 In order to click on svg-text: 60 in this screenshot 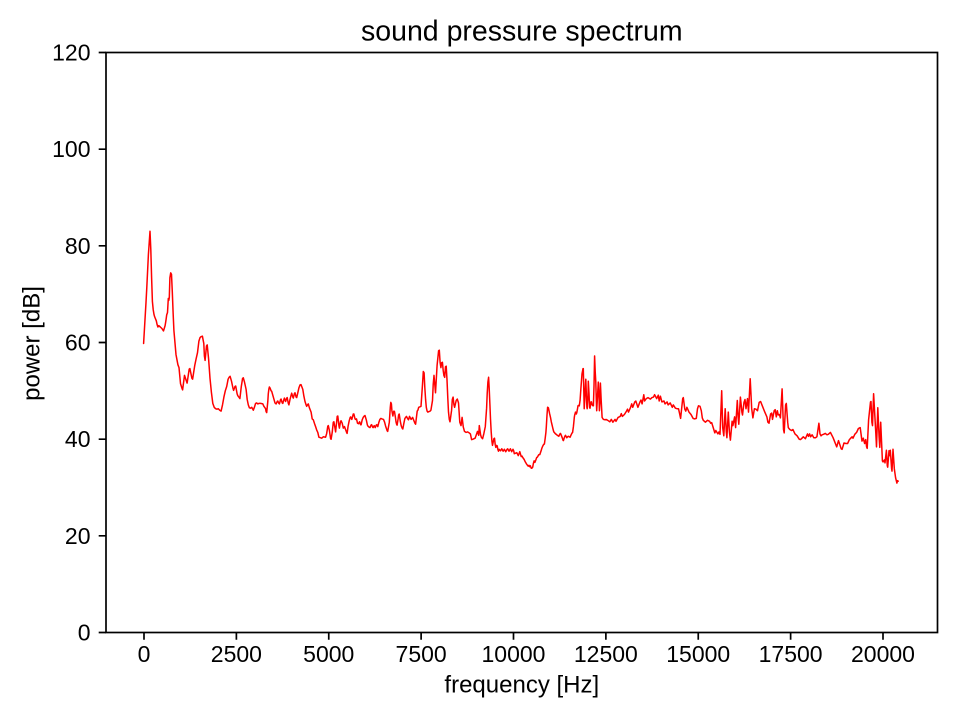, I will do `click(78, 342)`.